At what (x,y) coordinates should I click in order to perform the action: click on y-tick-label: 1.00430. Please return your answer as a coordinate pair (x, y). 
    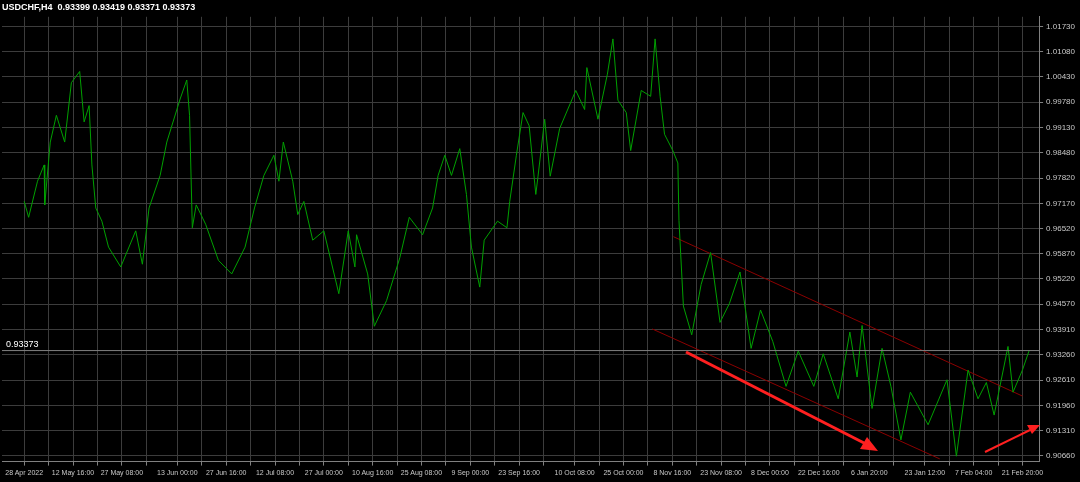
    Looking at the image, I should click on (1061, 77).